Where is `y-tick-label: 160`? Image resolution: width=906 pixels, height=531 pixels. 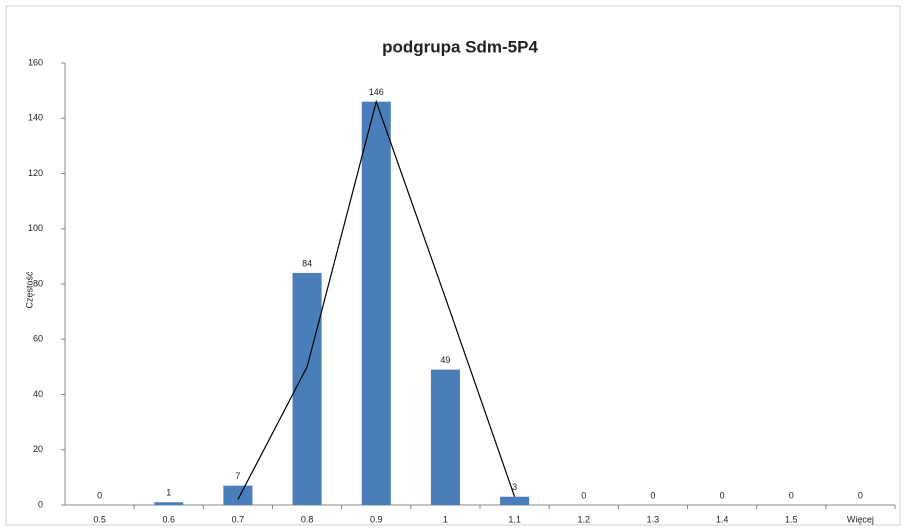
y-tick-label: 160 is located at coordinates (35, 62).